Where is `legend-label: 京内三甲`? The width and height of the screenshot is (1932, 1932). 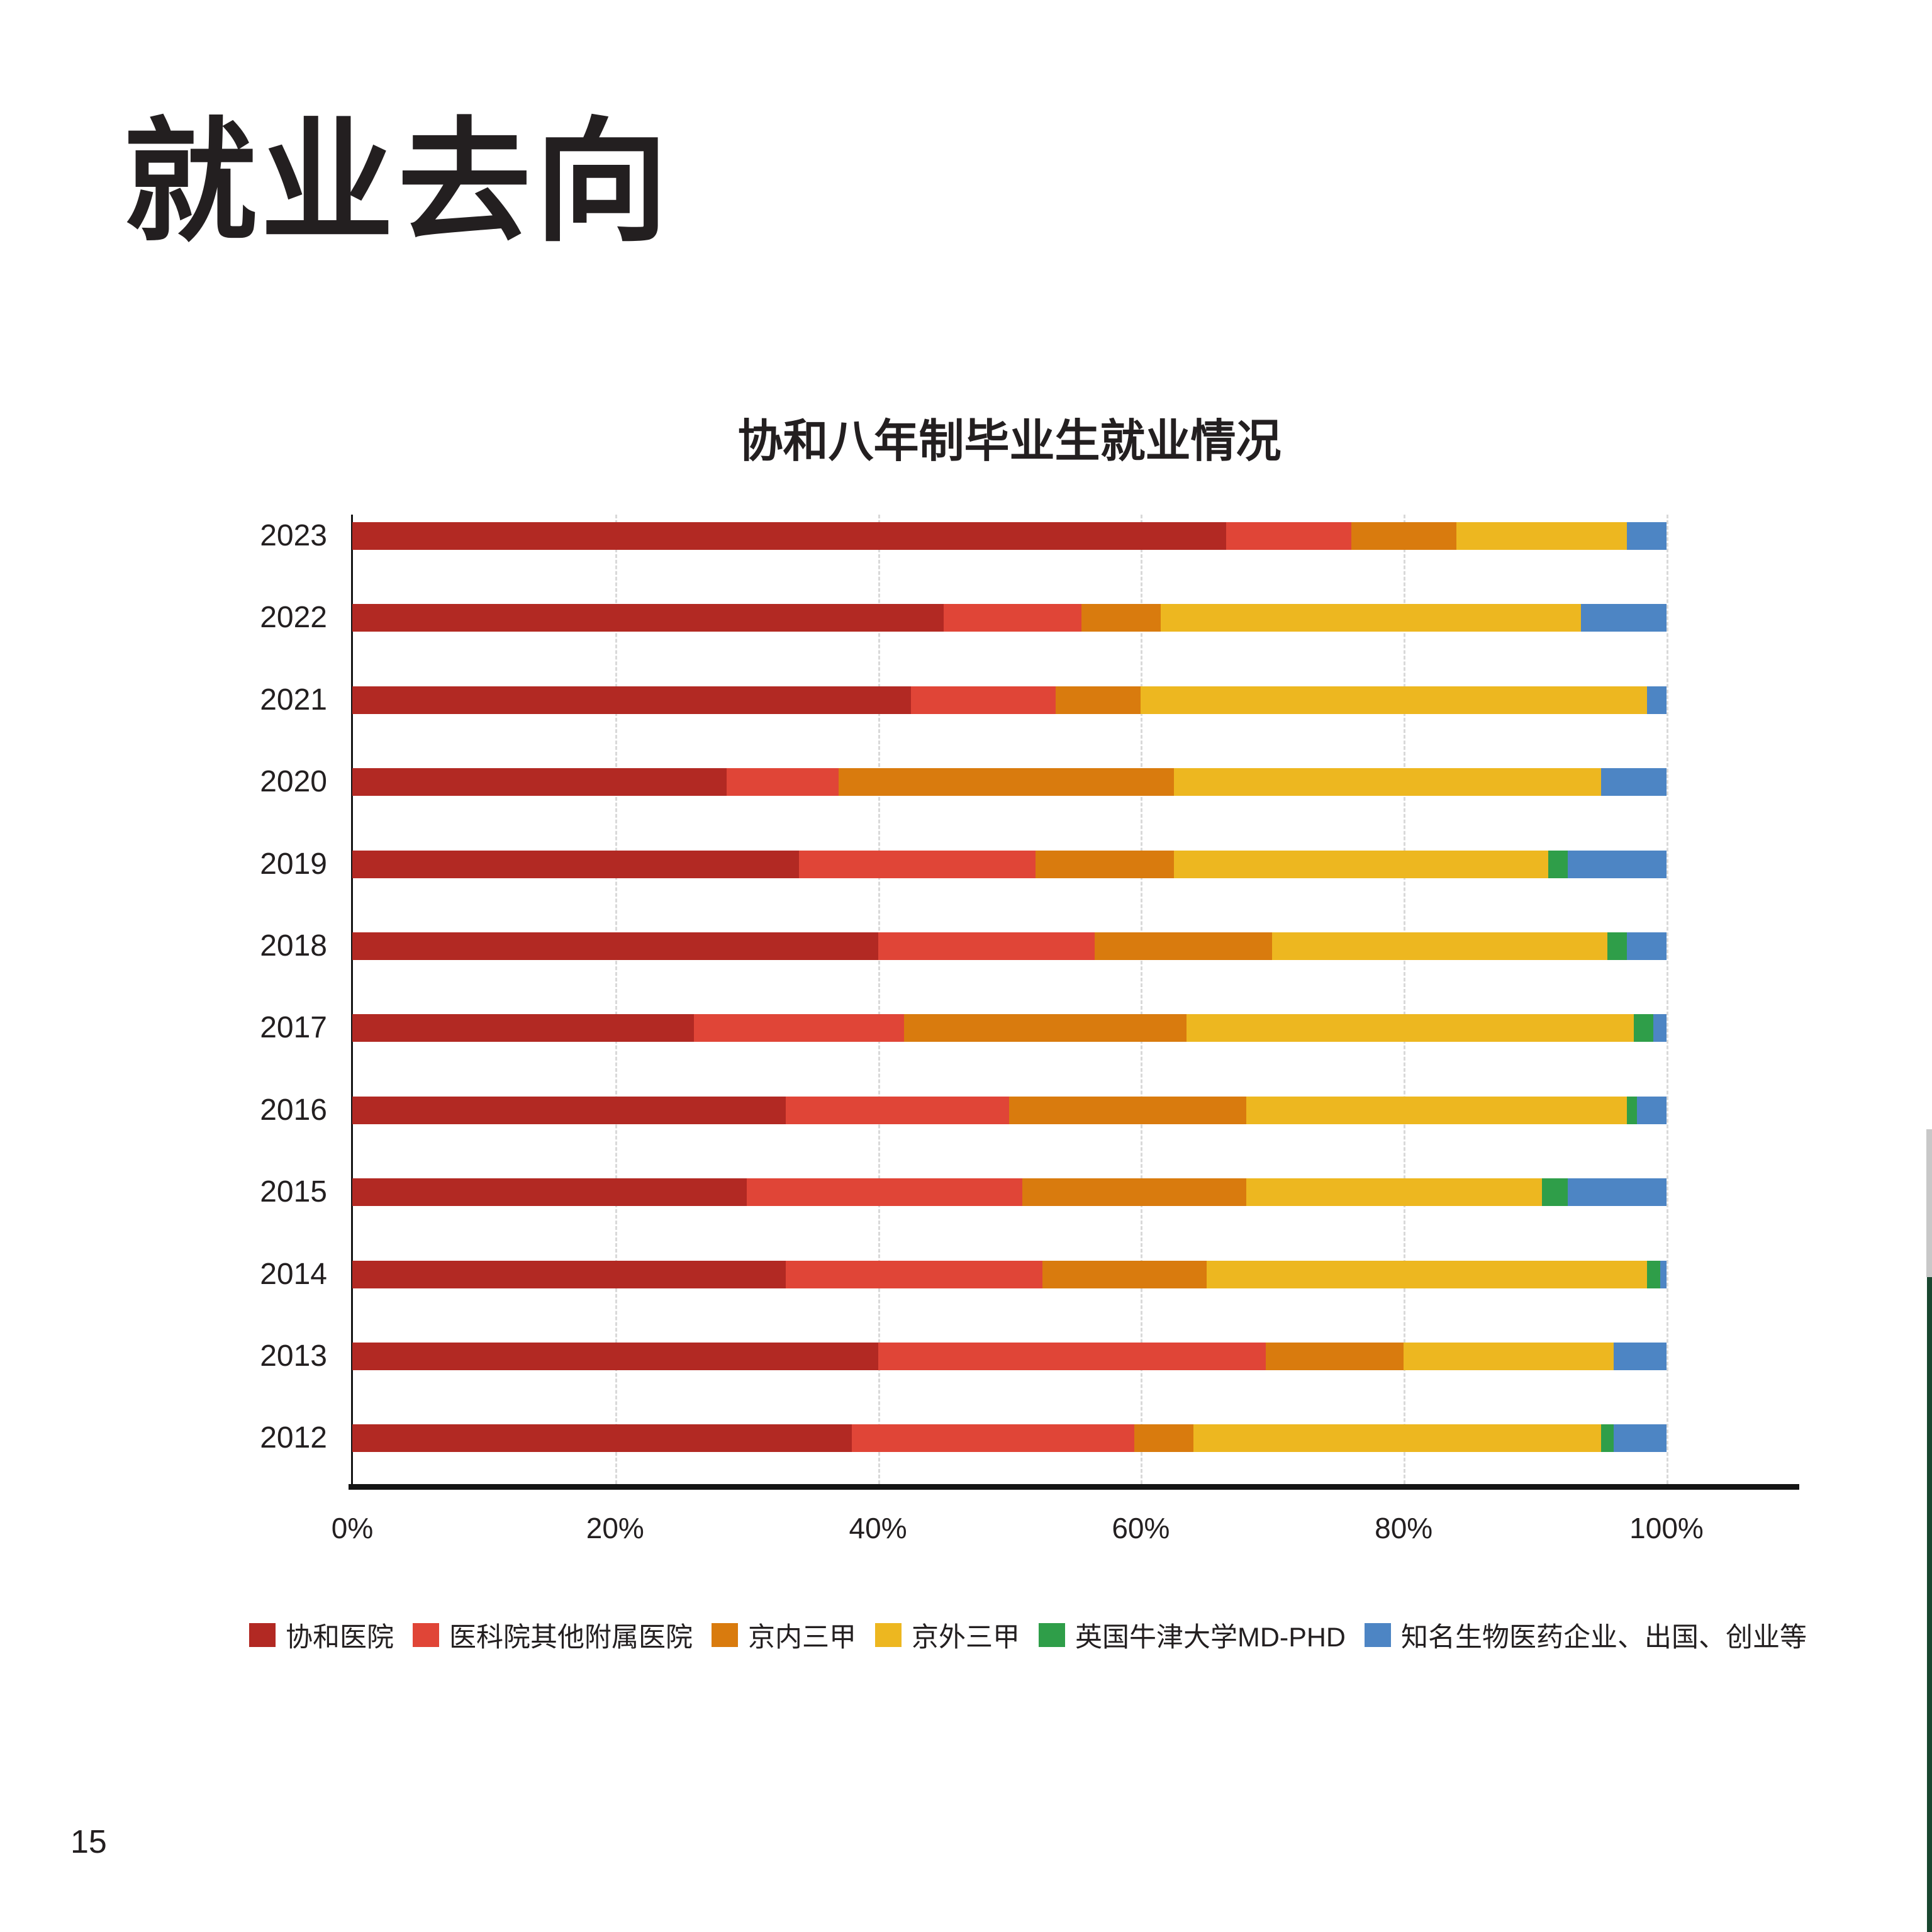 legend-label: 京内三甲 is located at coordinates (802, 1638).